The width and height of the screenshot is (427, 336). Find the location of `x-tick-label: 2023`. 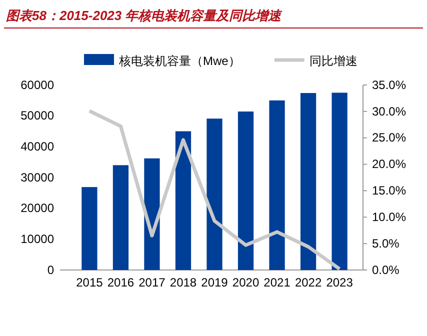

x-tick-label: 2023 is located at coordinates (340, 283).